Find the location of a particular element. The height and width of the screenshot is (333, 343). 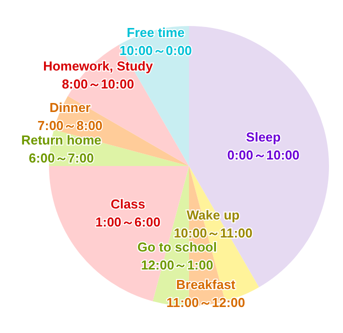

slice-label: Homework, Study 8:00～10:00 is located at coordinates (98, 75).